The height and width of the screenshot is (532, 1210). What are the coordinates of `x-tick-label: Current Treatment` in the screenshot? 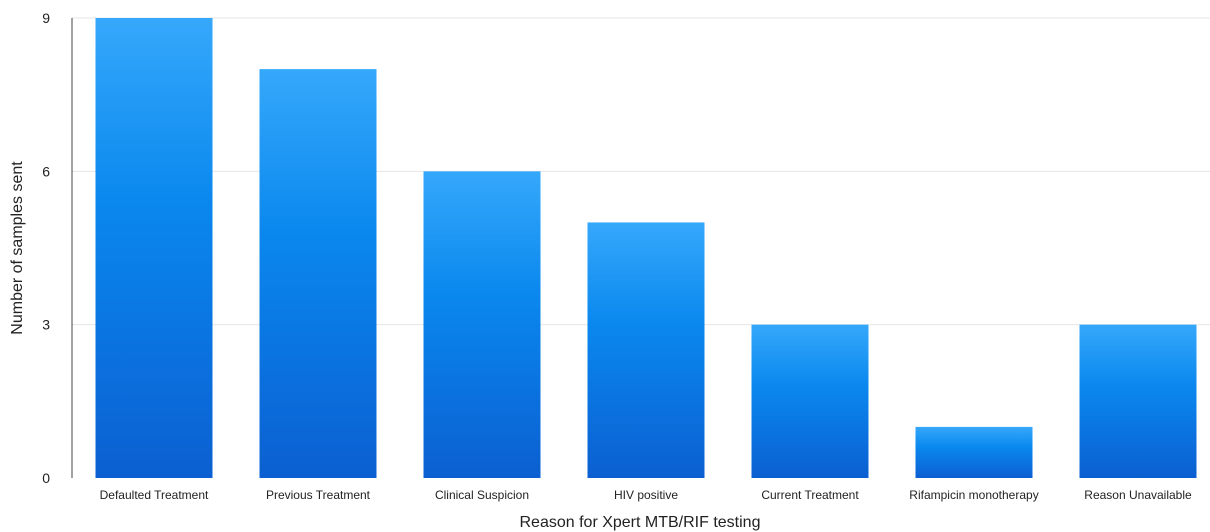 It's located at (810, 495).